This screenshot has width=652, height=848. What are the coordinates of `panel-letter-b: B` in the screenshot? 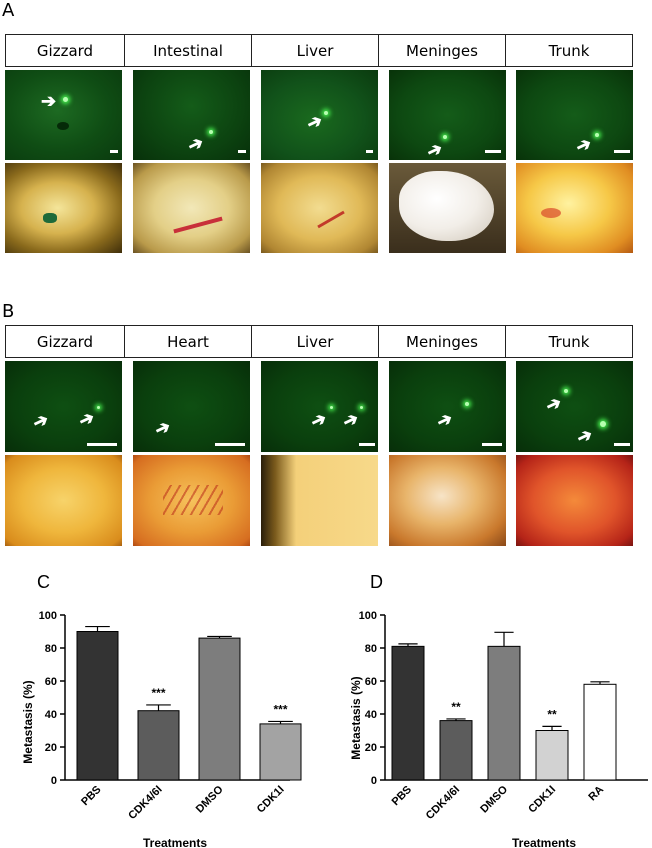 It's located at (8, 311).